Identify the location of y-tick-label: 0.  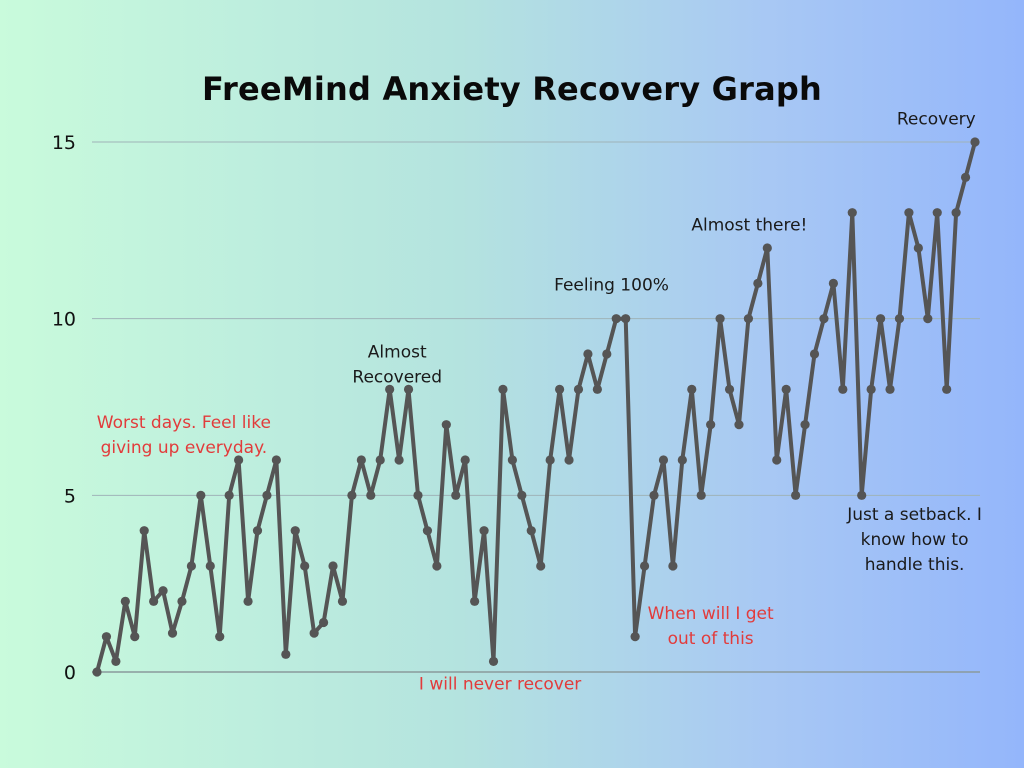
(70, 673).